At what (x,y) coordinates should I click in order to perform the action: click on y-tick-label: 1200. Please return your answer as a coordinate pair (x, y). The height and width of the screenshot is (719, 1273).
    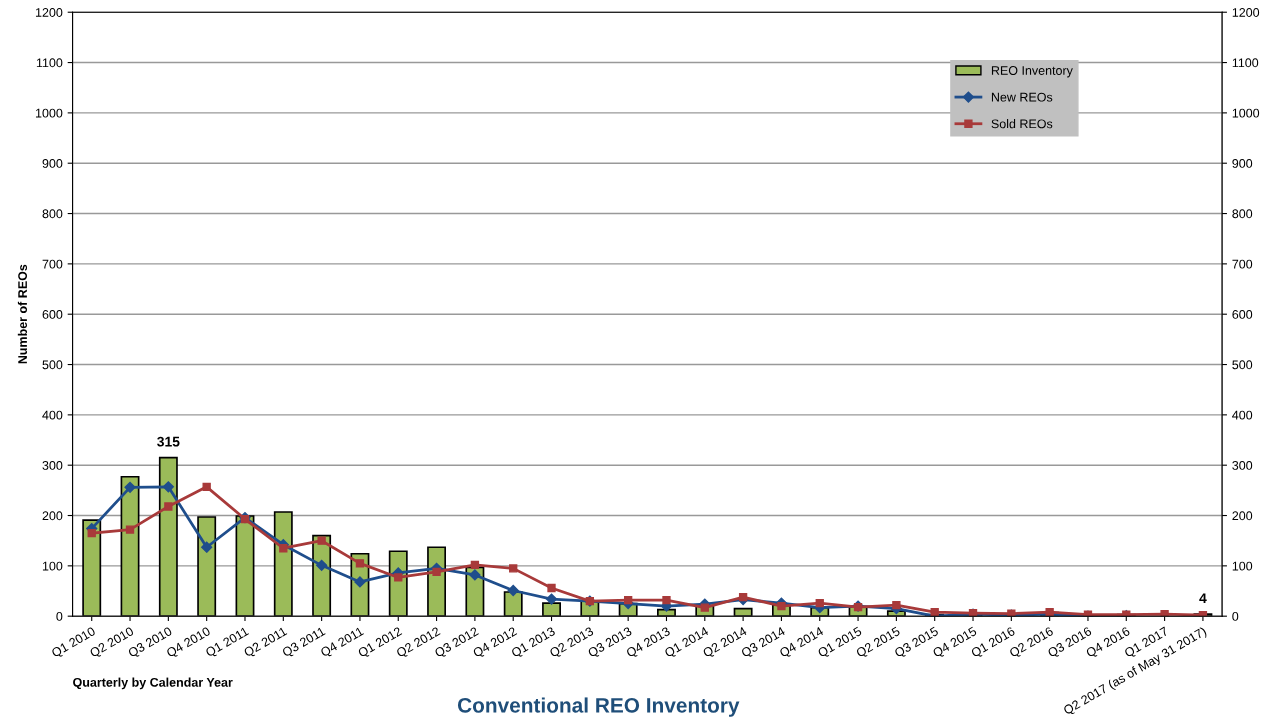
    Looking at the image, I should click on (49, 12).